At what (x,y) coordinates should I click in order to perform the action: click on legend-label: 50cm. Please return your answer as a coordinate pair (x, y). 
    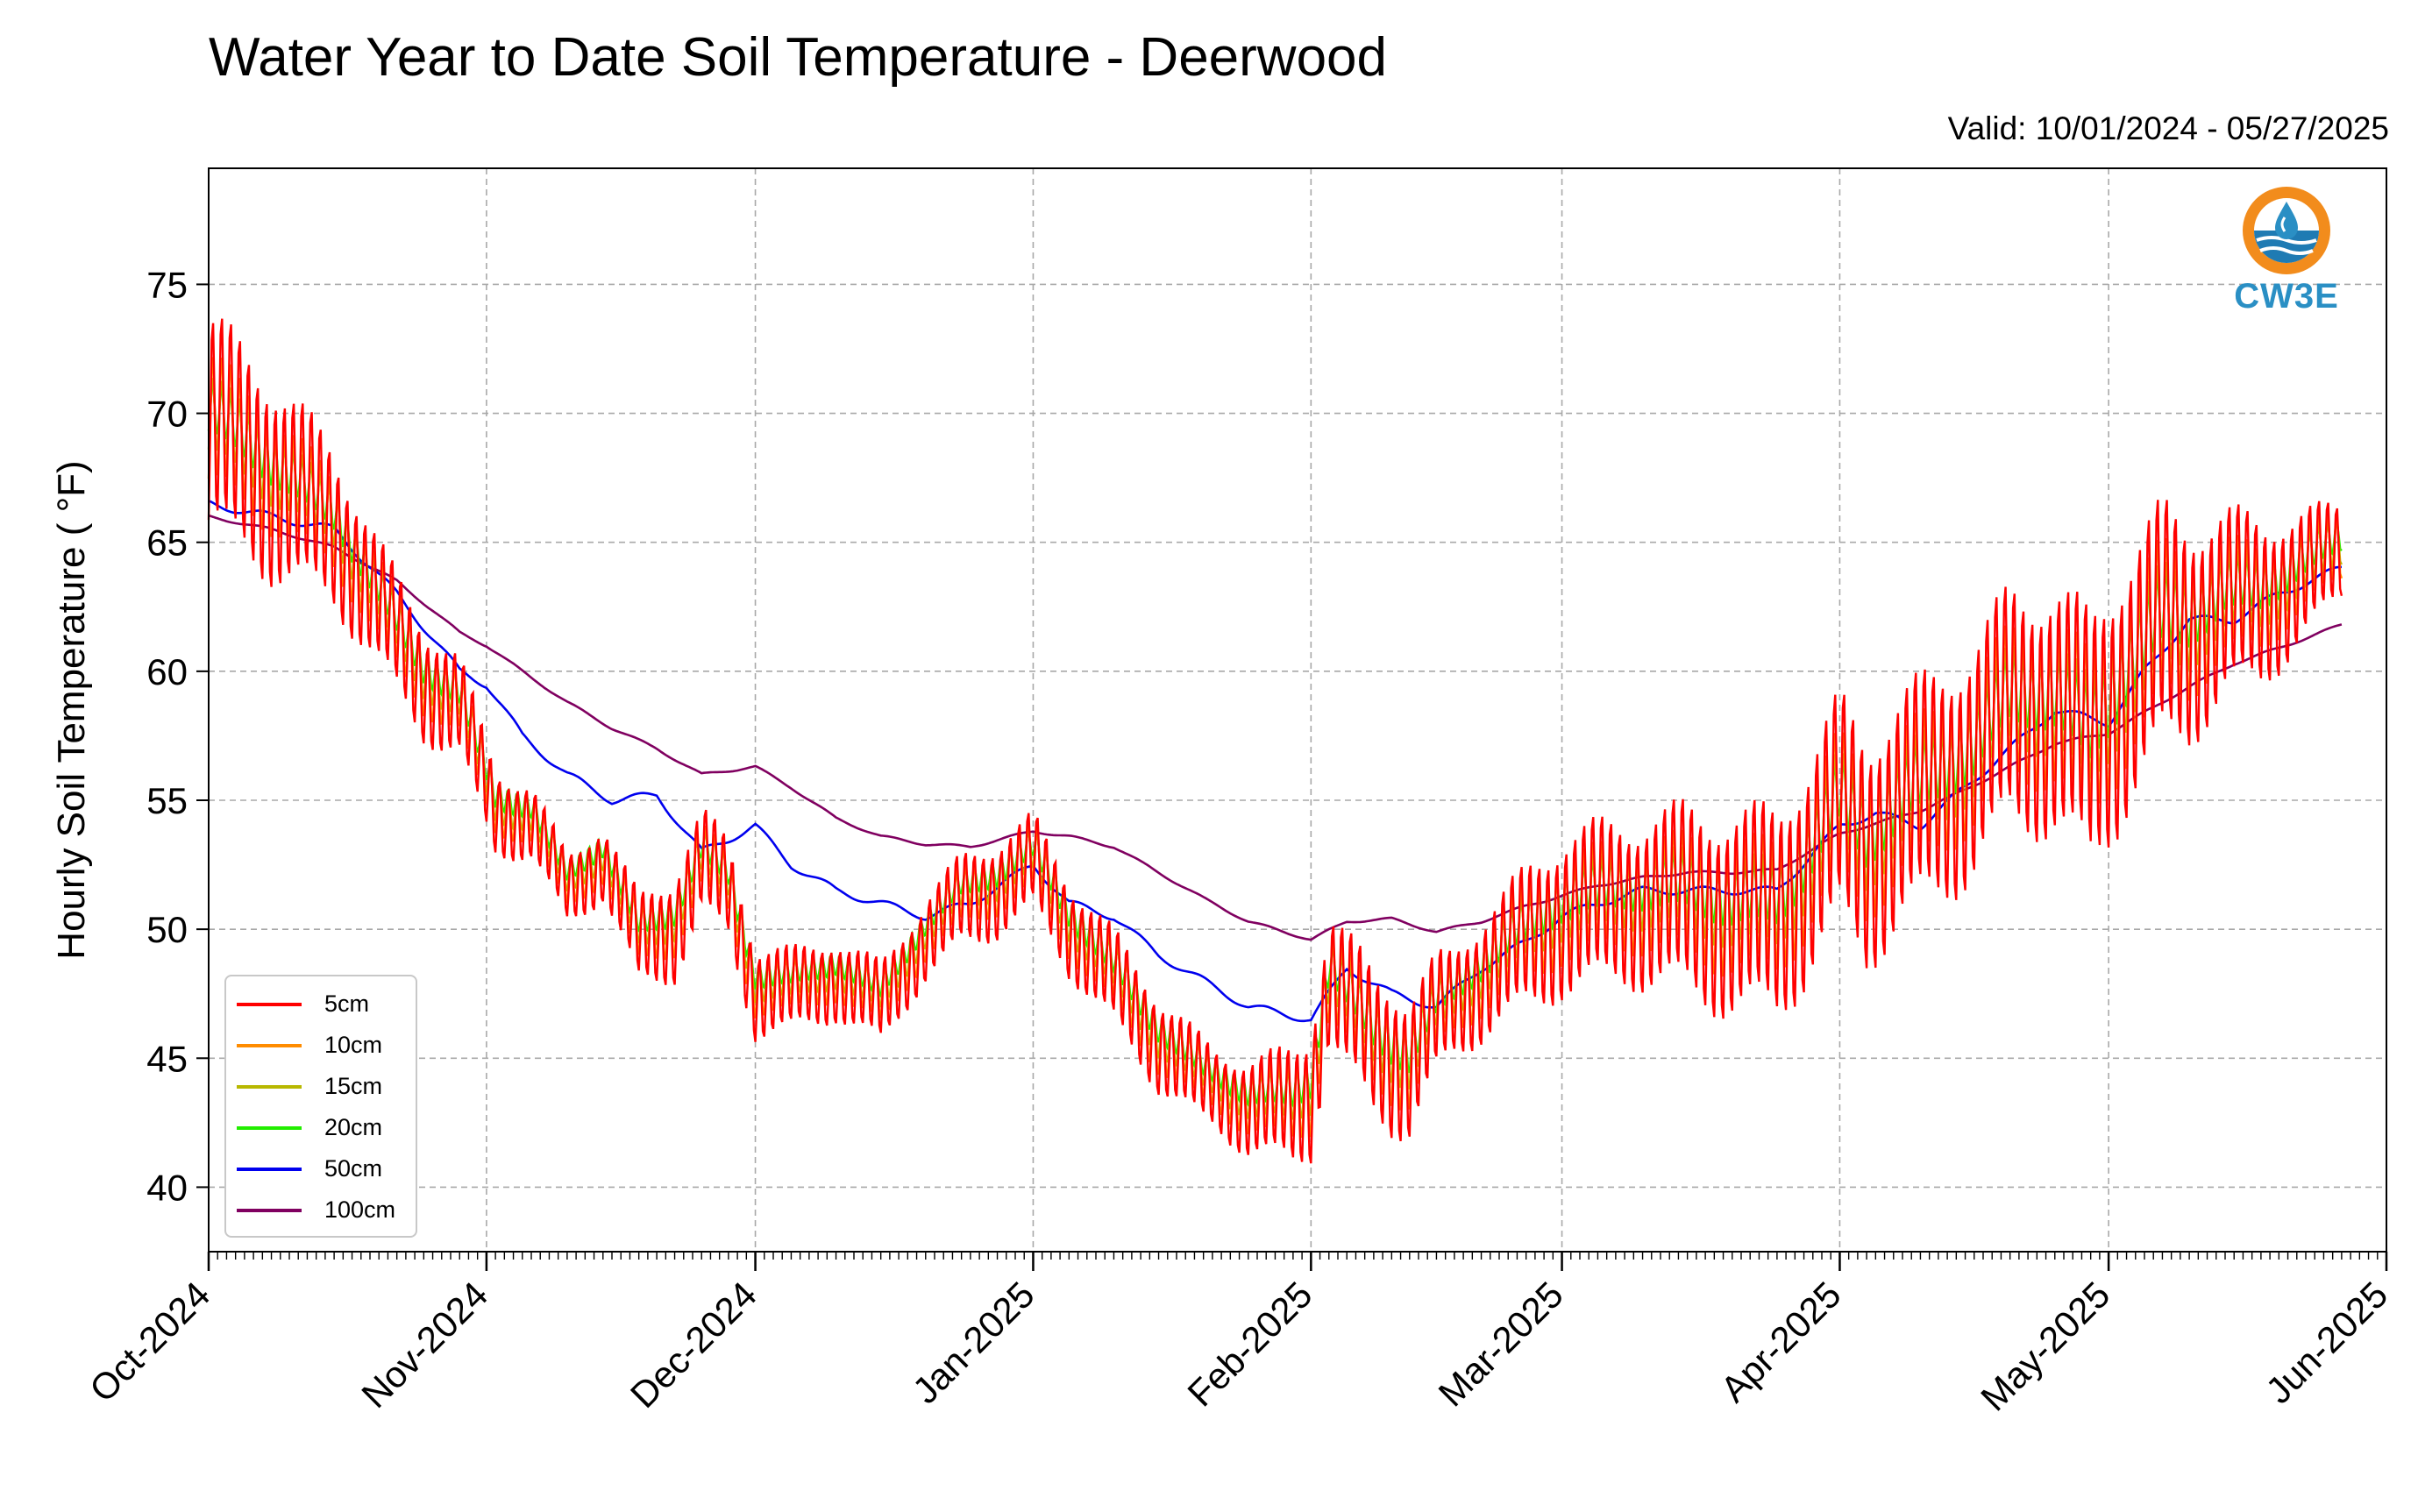
    Looking at the image, I should click on (353, 1168).